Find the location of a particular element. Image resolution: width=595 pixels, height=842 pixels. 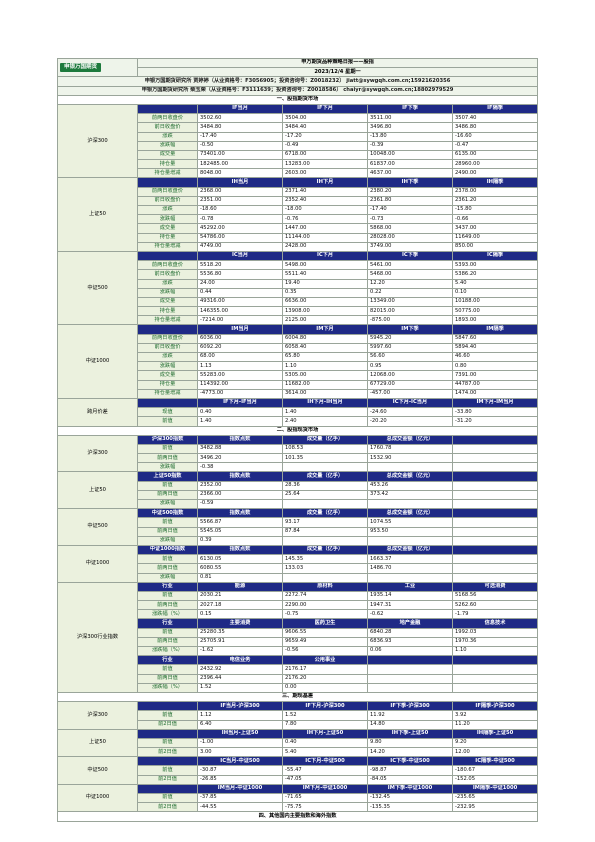

cell-value: 9659.49 is located at coordinates (325, 642).